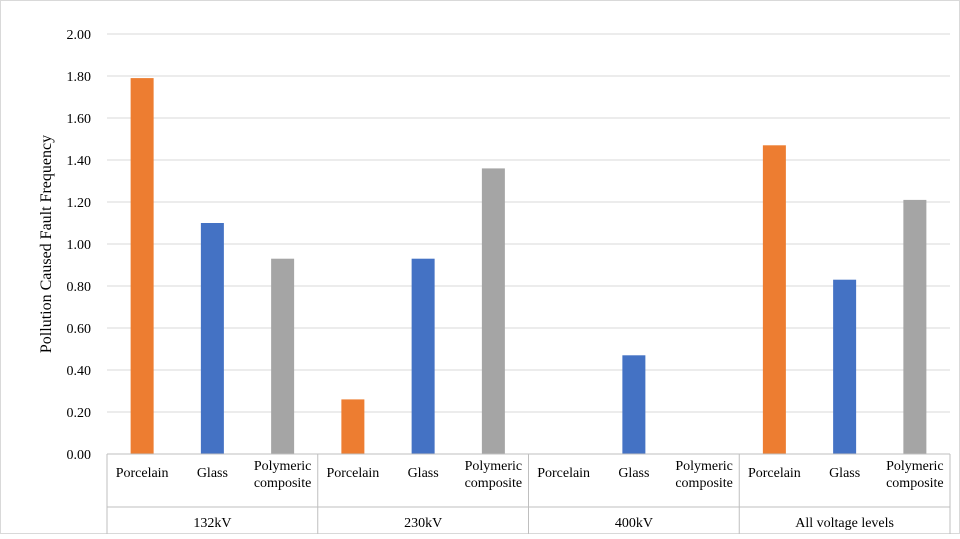 This screenshot has width=960, height=539. I want to click on y-tick-label: 0.60, so click(79, 329).